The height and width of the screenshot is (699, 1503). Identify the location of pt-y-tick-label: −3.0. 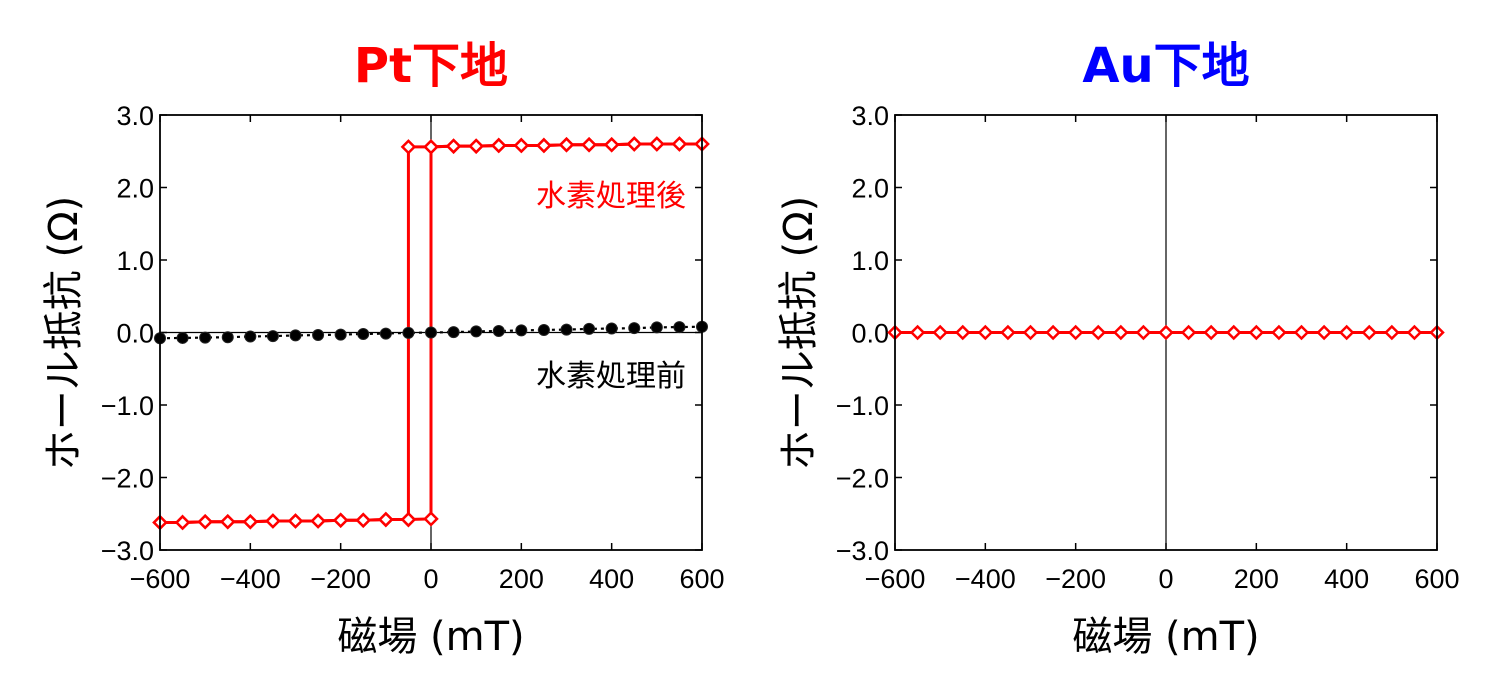
(127, 551).